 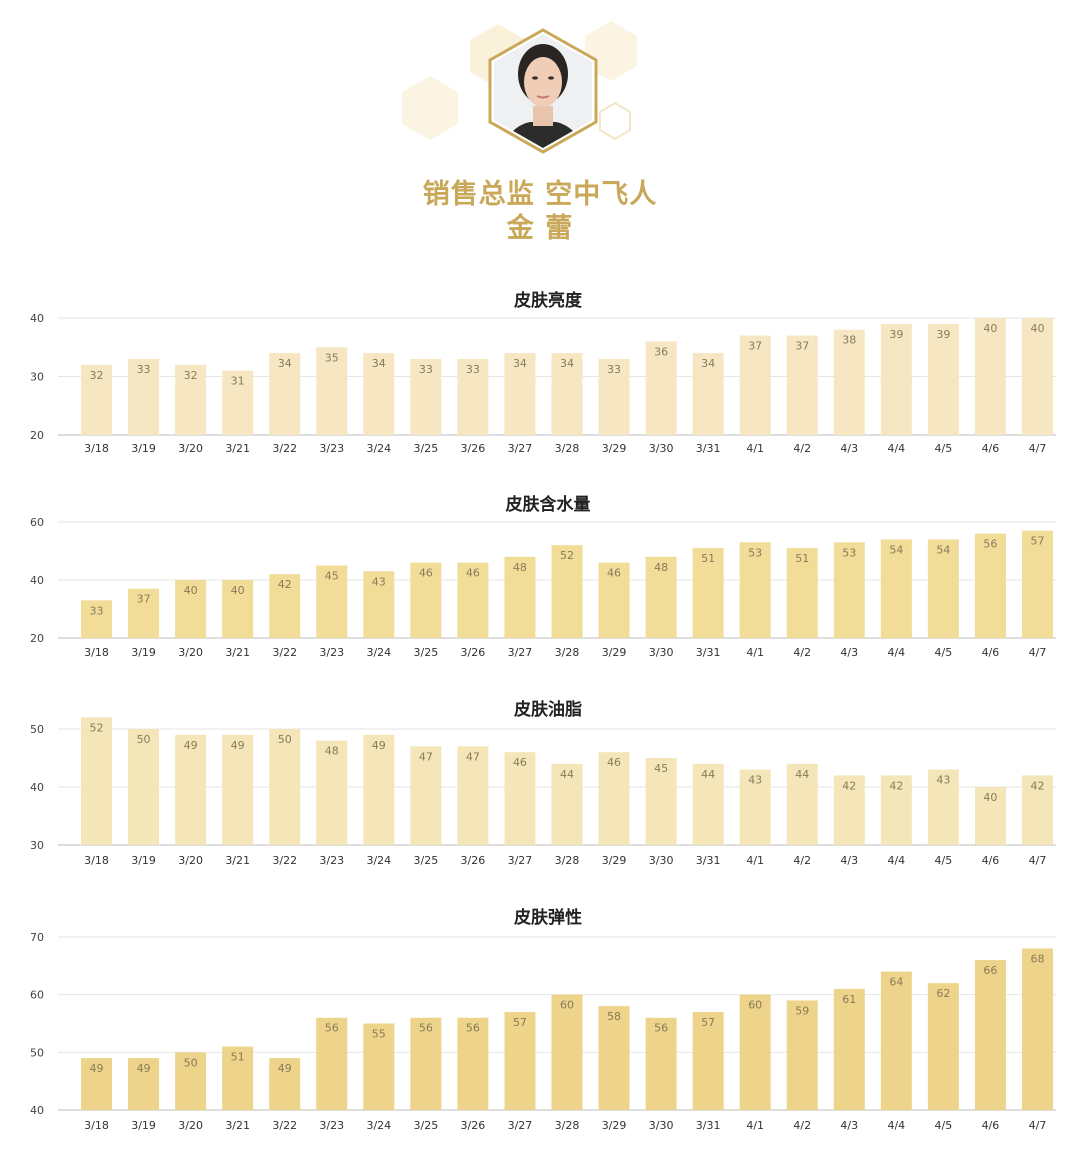 What do you see at coordinates (548, 917) in the screenshot?
I see `chart-title: 皮肤弹性` at bounding box center [548, 917].